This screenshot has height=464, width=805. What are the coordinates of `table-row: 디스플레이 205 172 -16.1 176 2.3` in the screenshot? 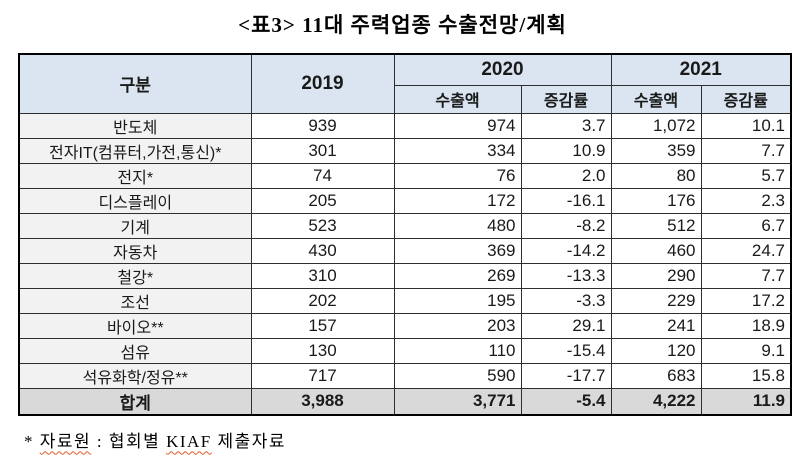 It's located at (405, 200).